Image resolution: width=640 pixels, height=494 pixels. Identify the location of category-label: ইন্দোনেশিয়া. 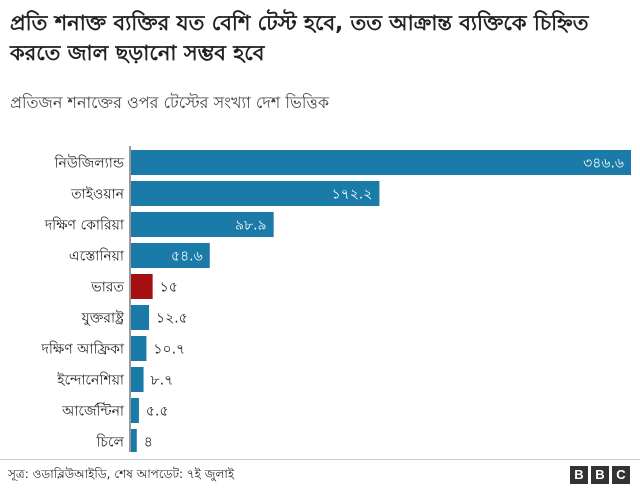
(90, 380).